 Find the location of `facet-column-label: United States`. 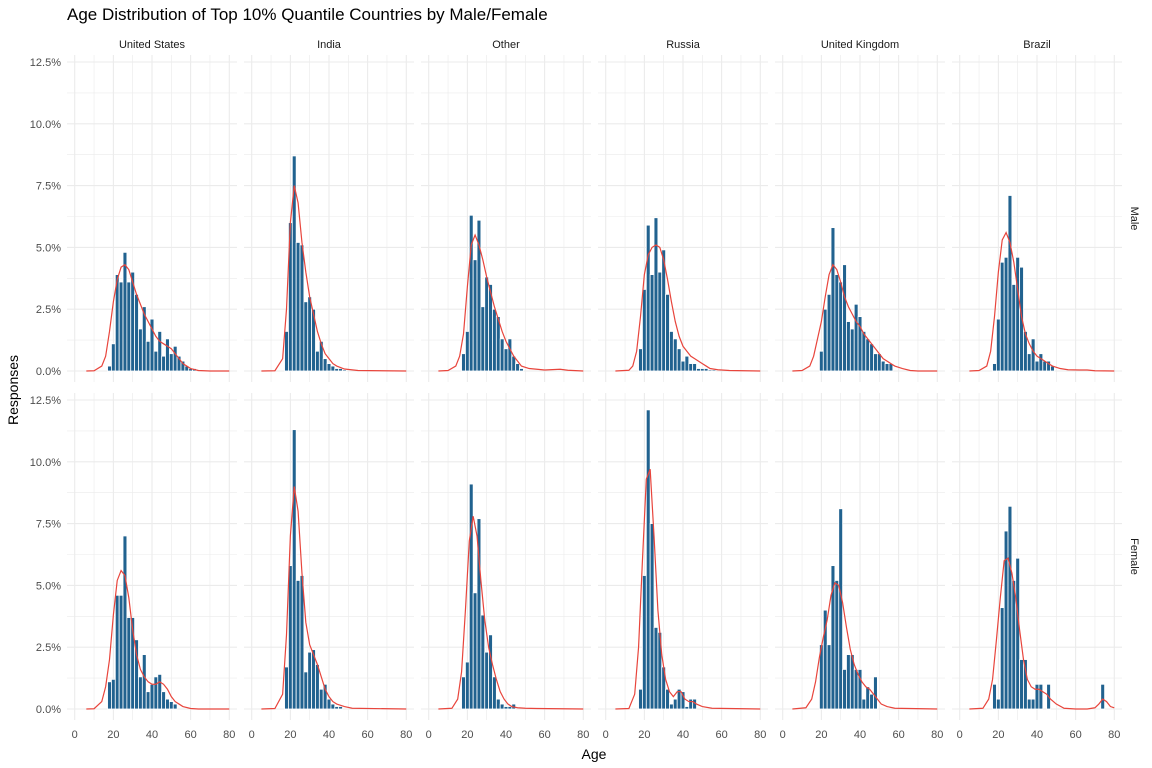

facet-column-label: United States is located at coordinates (152, 45).